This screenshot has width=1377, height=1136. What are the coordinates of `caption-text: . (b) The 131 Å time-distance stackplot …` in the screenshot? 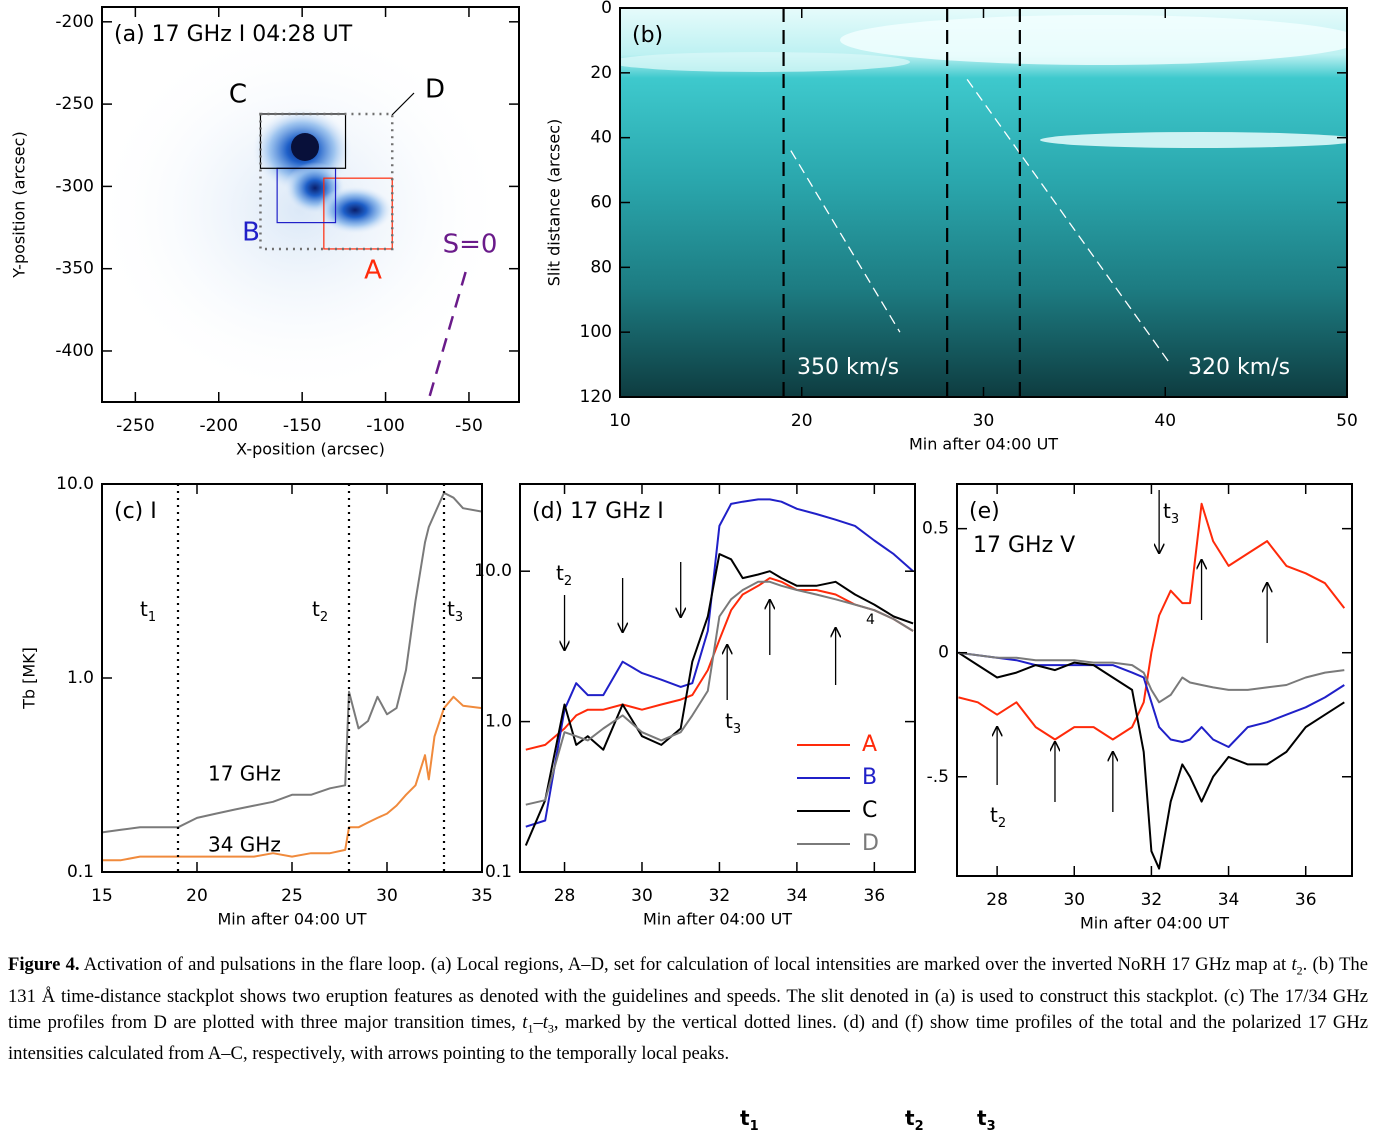 It's located at (688, 993).